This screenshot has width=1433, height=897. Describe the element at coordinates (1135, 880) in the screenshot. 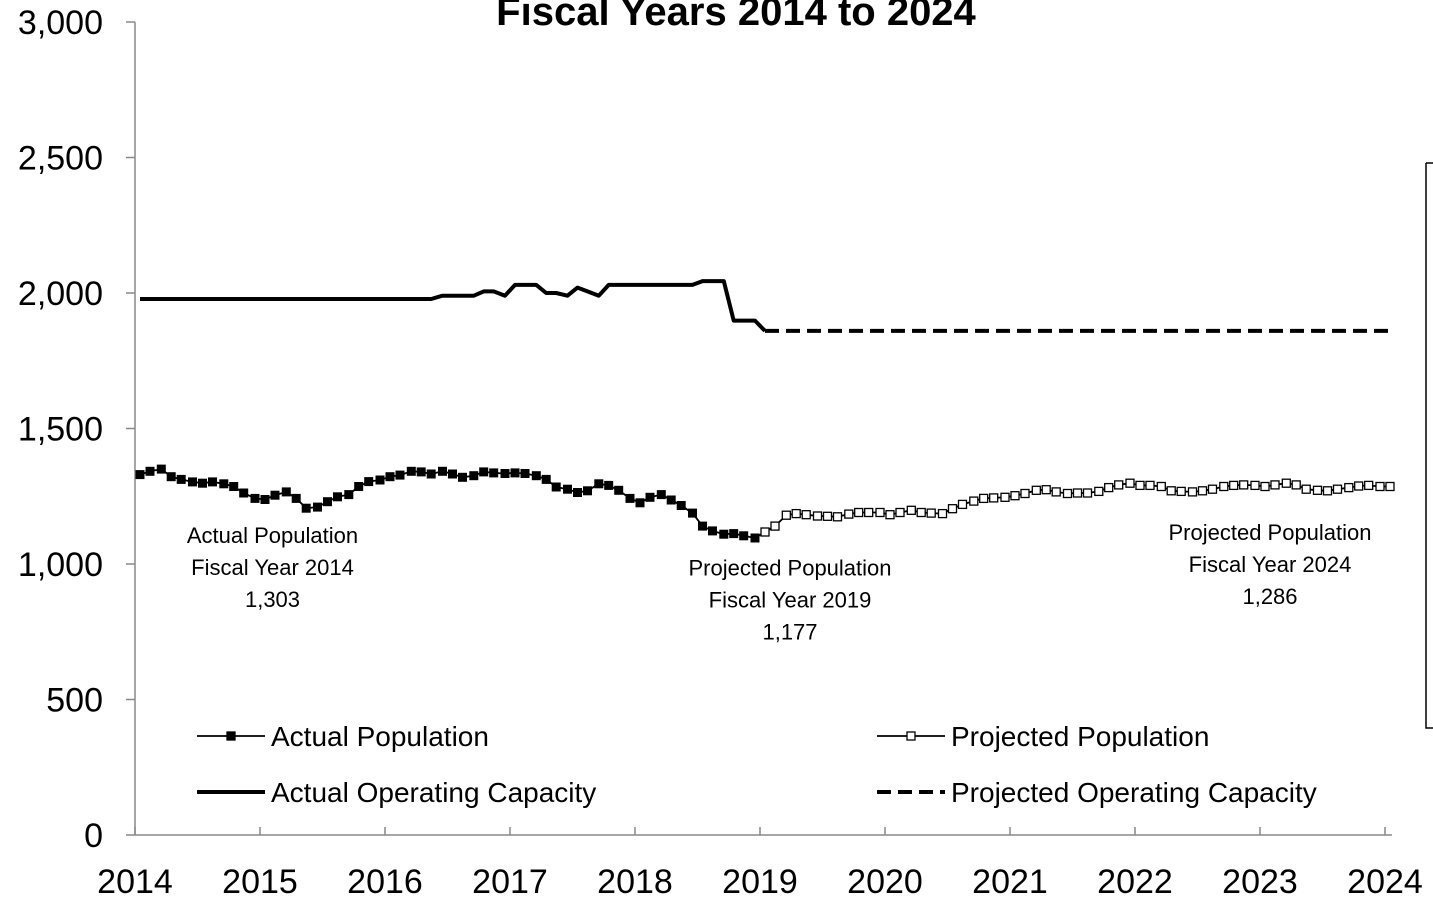

I see `x-tick-label: 2022` at that location.